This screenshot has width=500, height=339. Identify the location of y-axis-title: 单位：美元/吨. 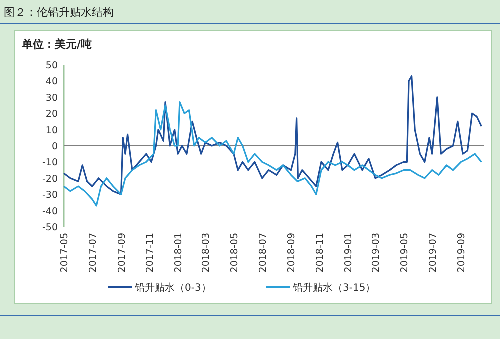
(56, 44).